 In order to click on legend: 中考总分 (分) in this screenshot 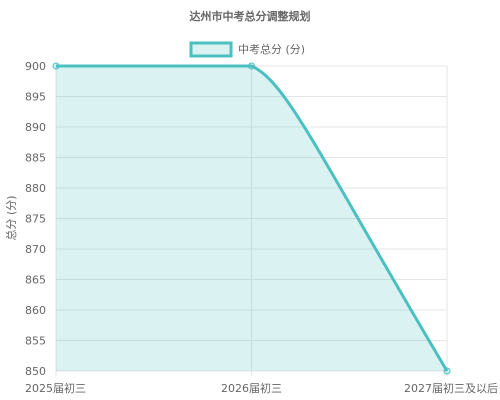, I will do `click(247, 49)`.